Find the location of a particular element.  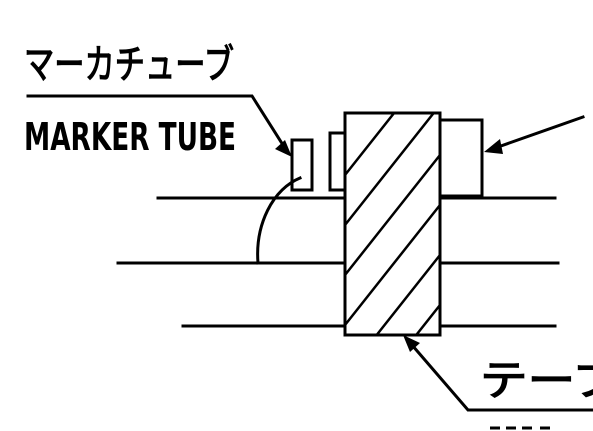

tape-hatching is located at coordinates (392, 224).